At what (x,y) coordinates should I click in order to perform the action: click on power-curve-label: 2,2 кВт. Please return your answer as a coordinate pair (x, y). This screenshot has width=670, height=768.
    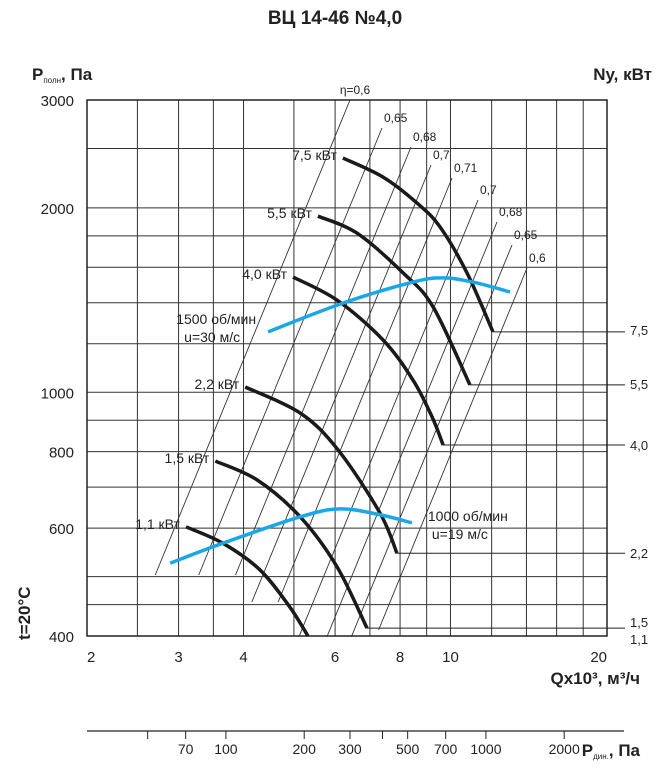
    Looking at the image, I should click on (216, 384).